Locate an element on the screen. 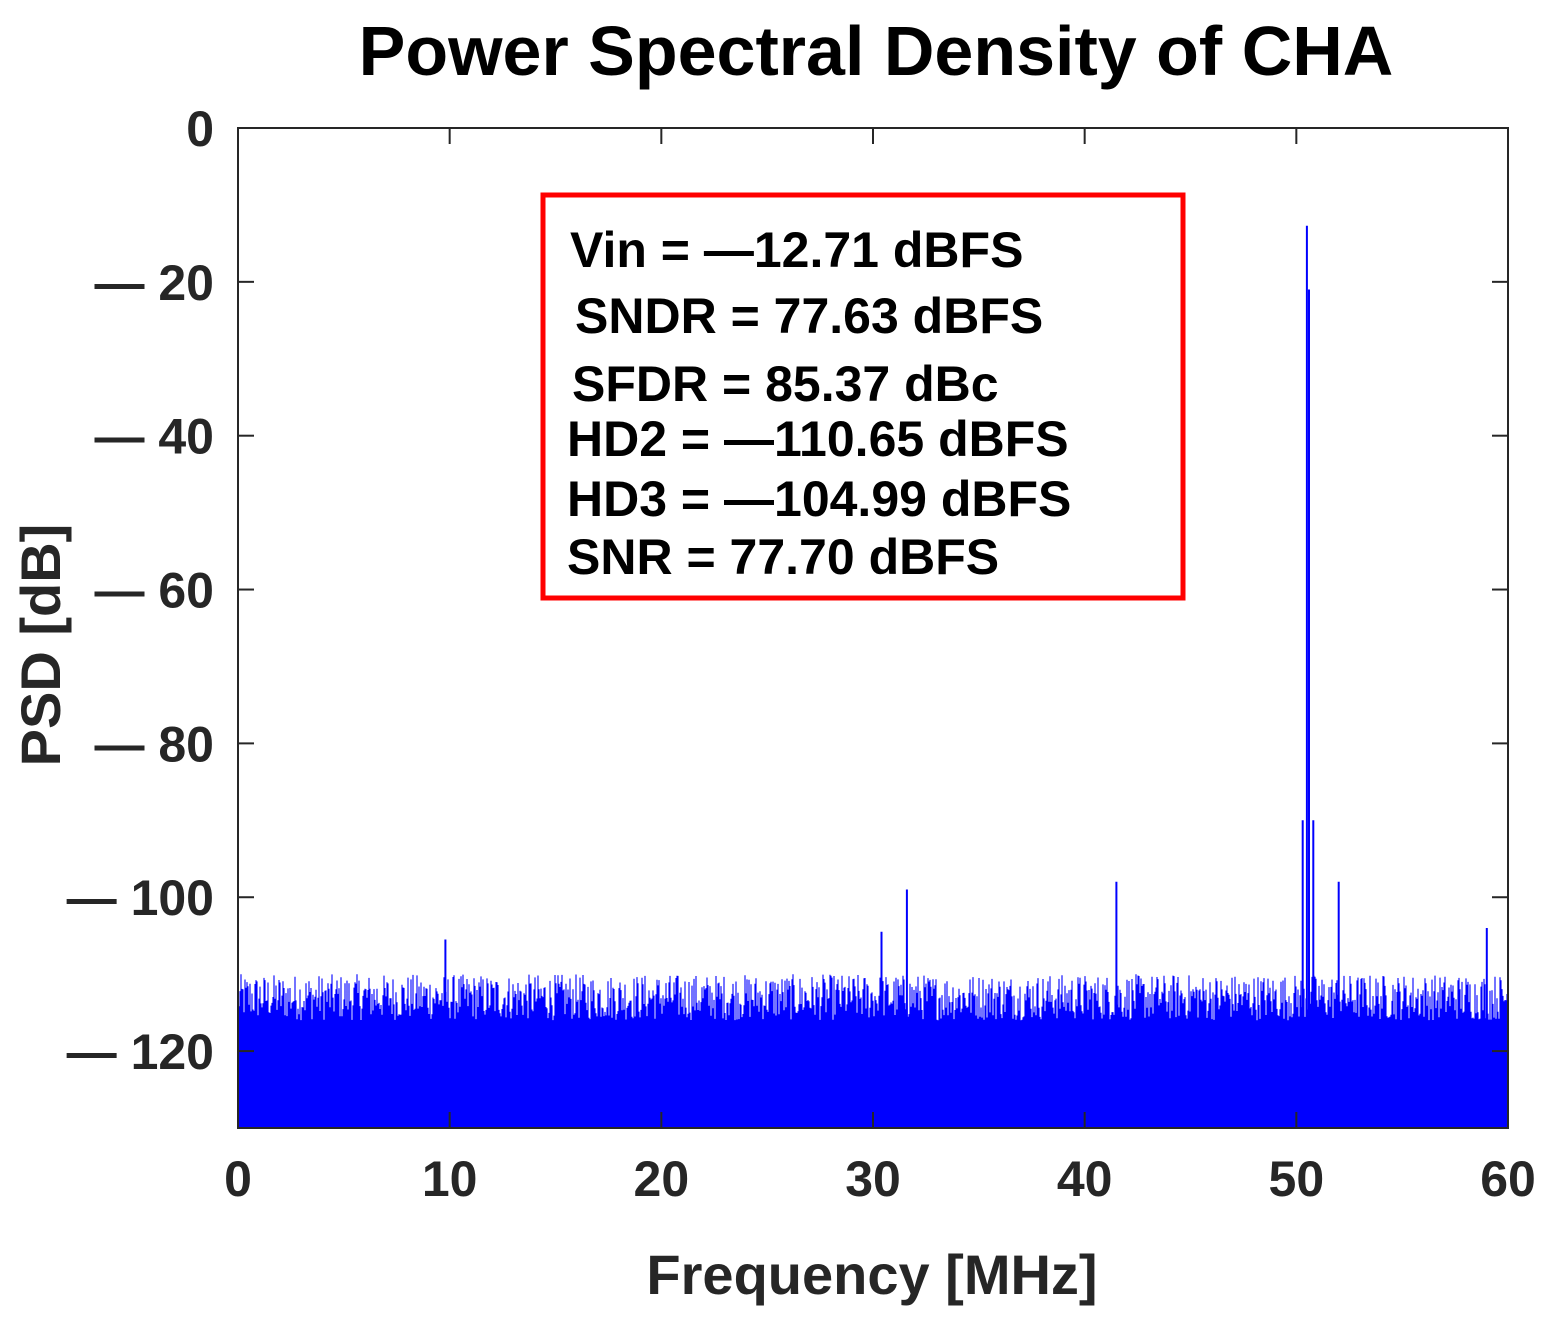  y-tick-label: 0 is located at coordinates (200, 129).